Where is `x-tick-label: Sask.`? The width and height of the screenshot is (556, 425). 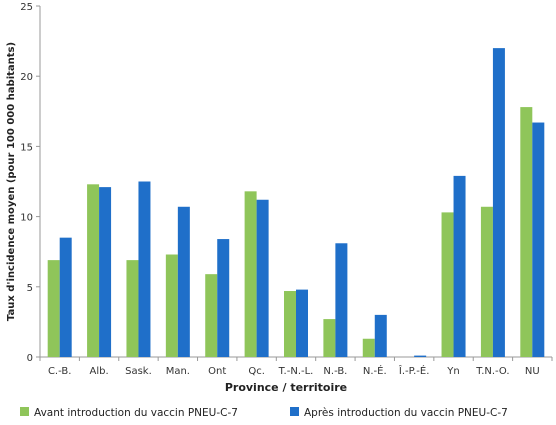 x-tick-label: Sask. is located at coordinates (138, 371).